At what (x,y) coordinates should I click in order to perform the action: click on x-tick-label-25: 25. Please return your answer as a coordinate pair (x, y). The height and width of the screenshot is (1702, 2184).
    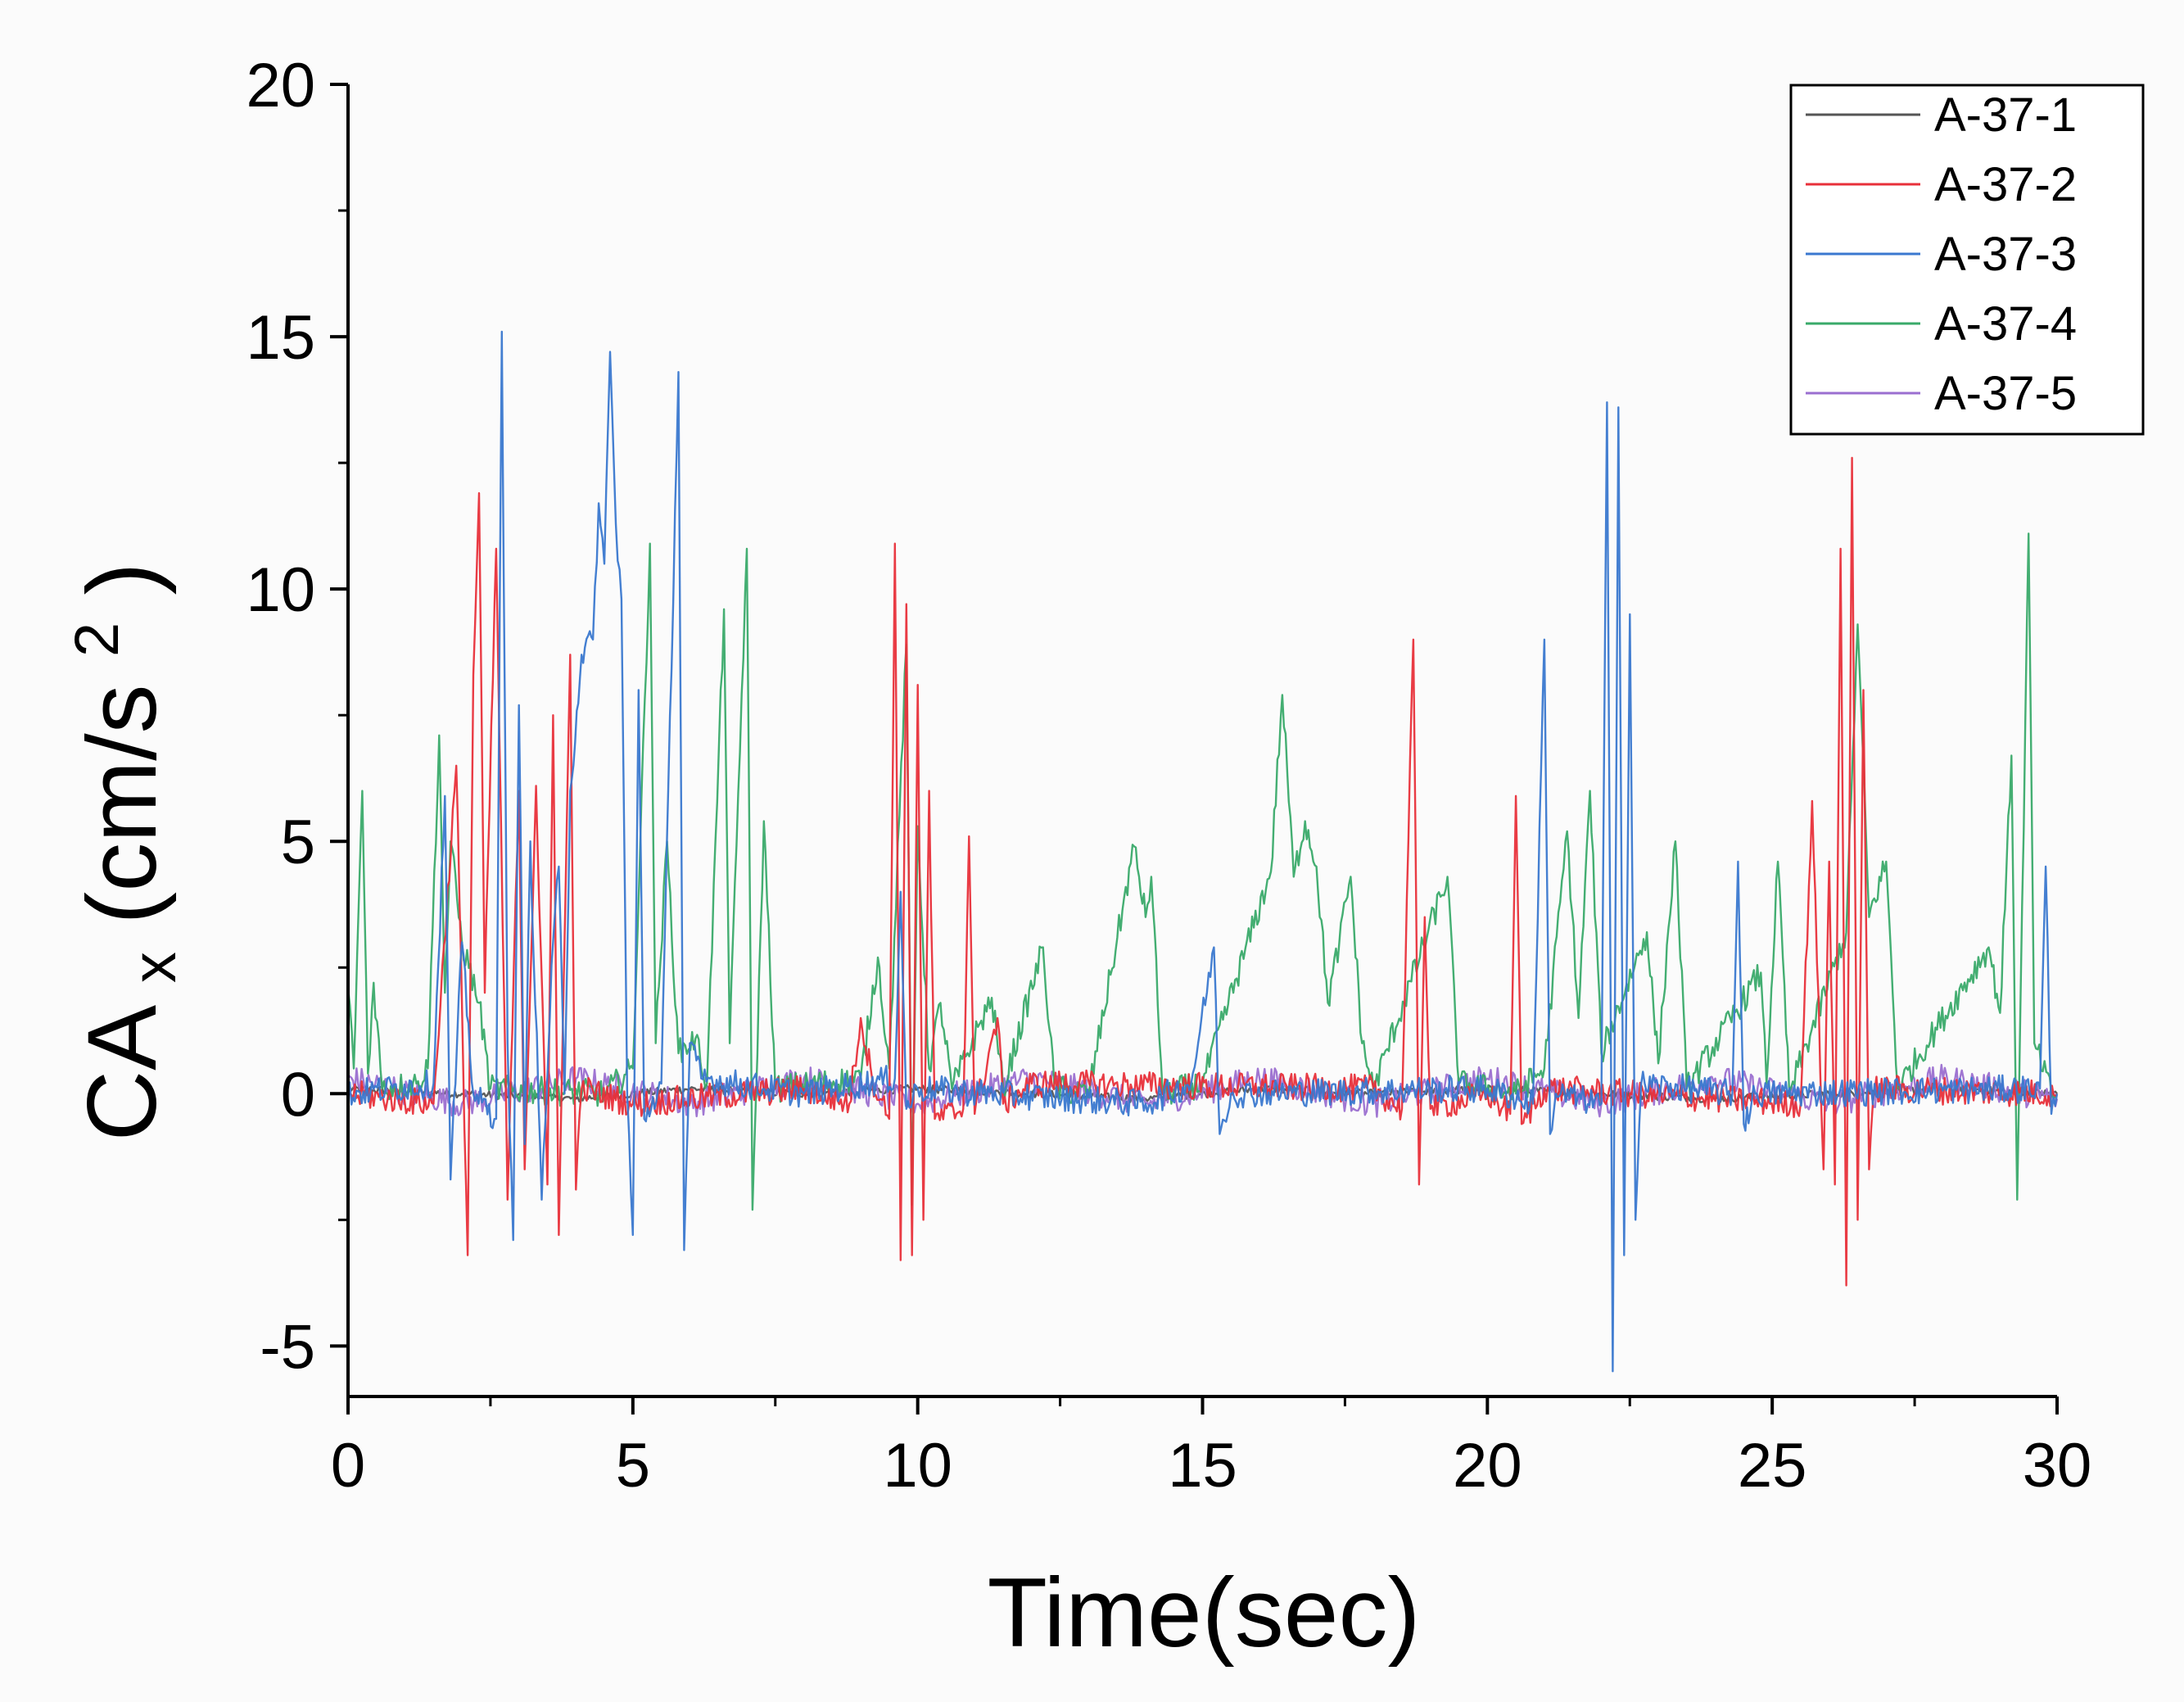
    Looking at the image, I should click on (1772, 1466).